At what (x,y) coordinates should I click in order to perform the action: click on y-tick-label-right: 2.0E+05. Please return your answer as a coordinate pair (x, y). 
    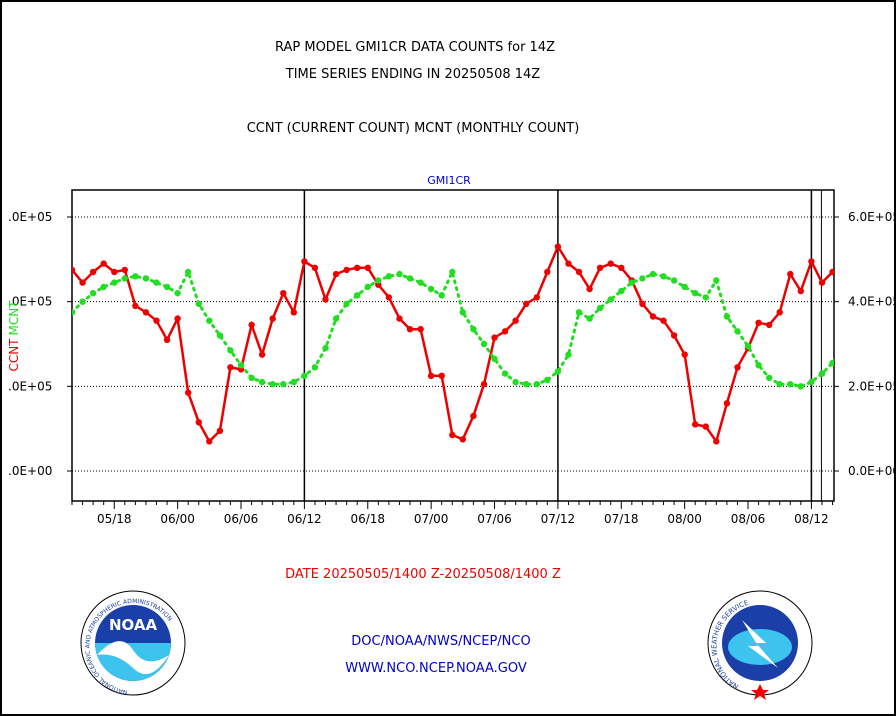
    Looking at the image, I should click on (872, 386).